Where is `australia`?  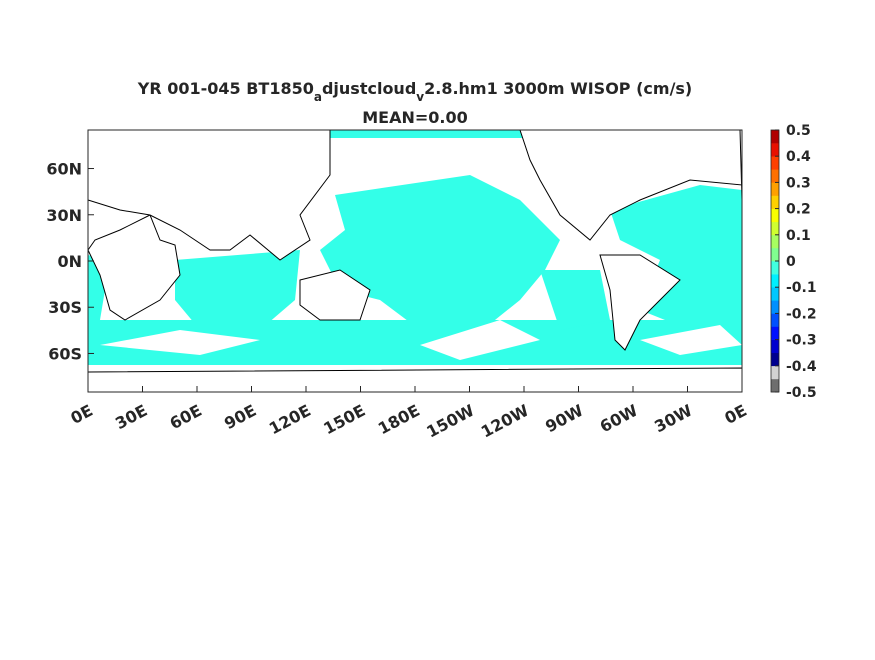 australia is located at coordinates (335, 295).